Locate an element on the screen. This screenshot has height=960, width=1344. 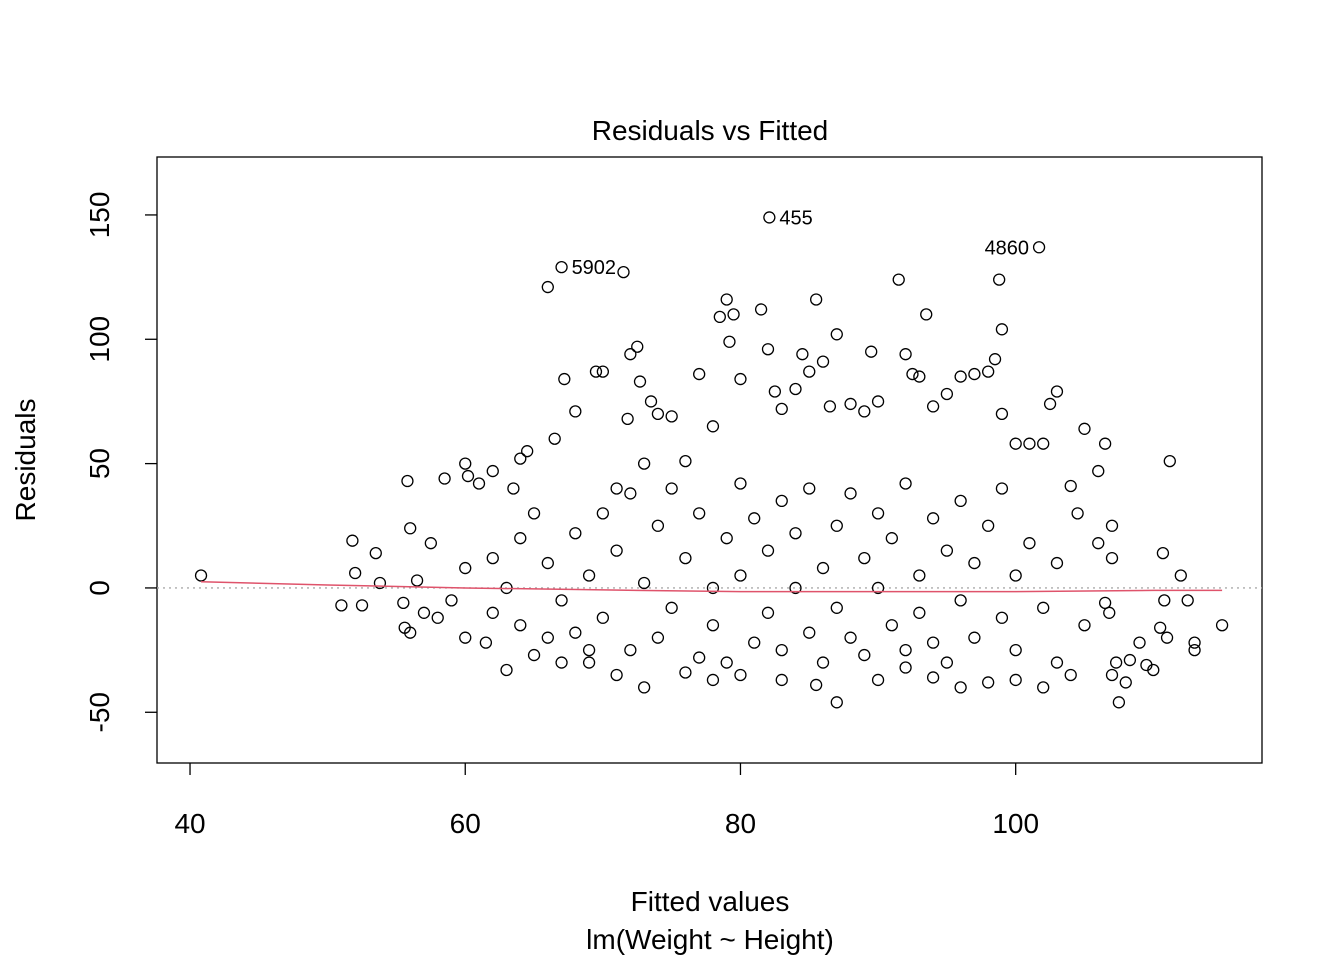
y-axis-label: Residuals is located at coordinates (25, 460).